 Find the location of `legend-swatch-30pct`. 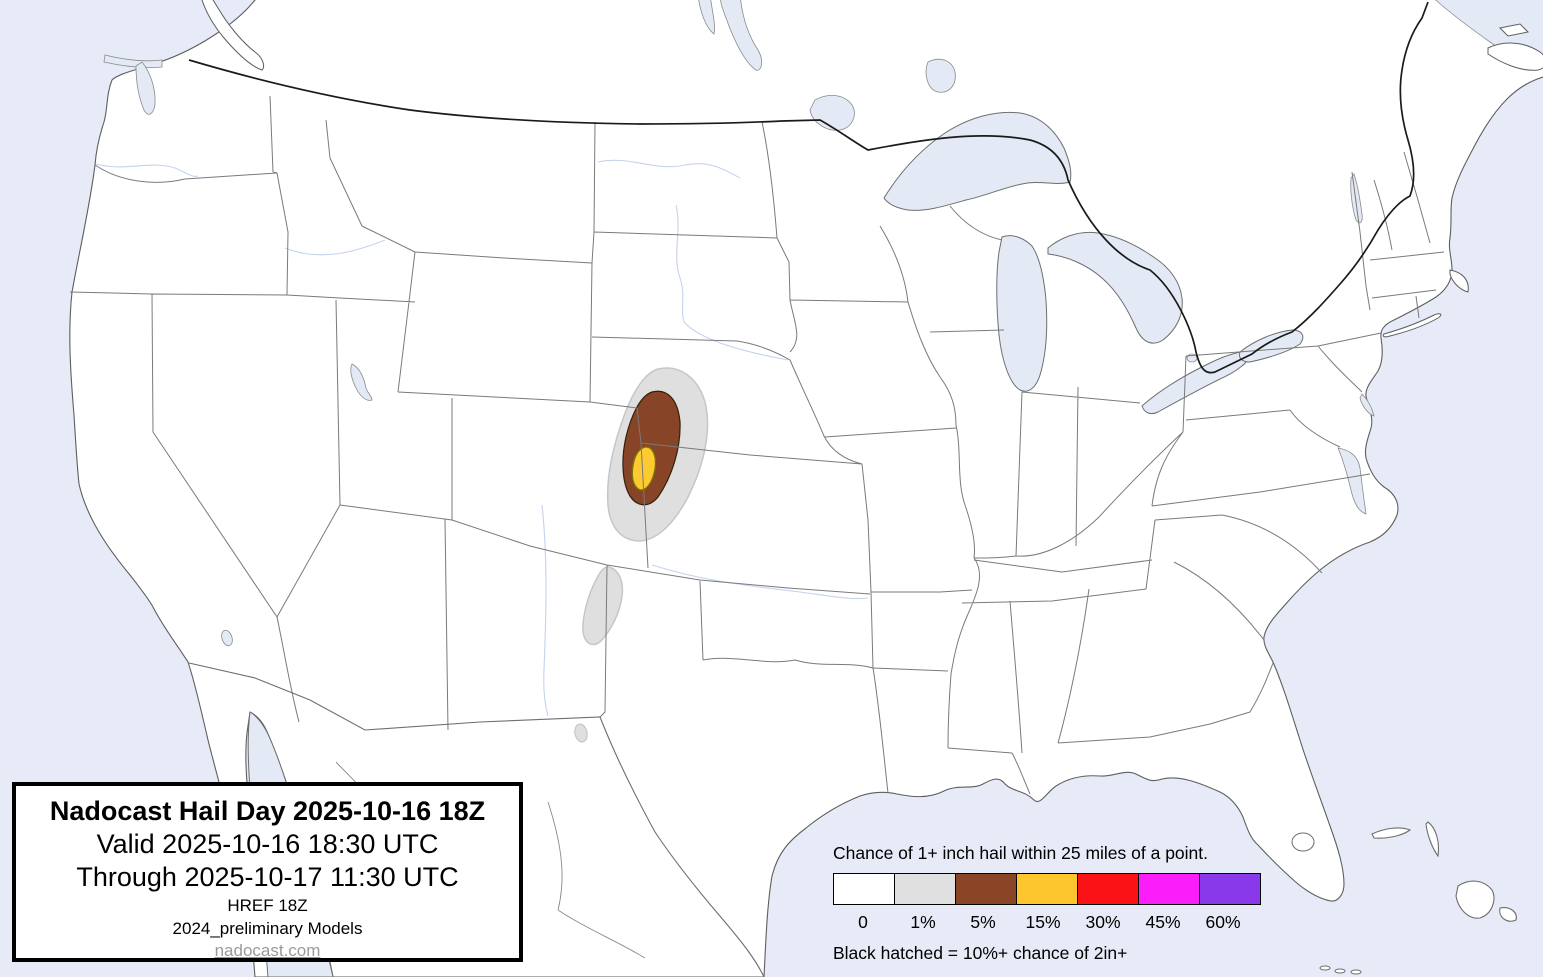

legend-swatch-30pct is located at coordinates (1108, 889).